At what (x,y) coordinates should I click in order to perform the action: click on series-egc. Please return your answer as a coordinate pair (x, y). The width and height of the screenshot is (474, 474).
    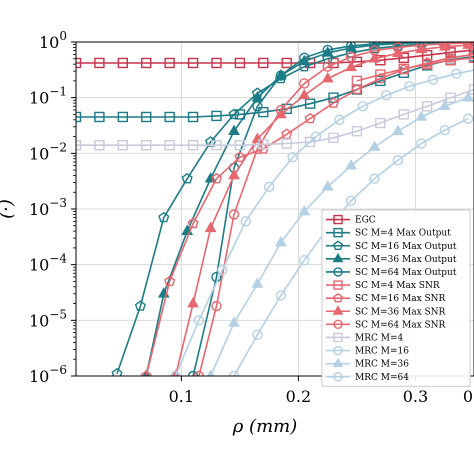
    Looking at the image, I should click on (275, 56).